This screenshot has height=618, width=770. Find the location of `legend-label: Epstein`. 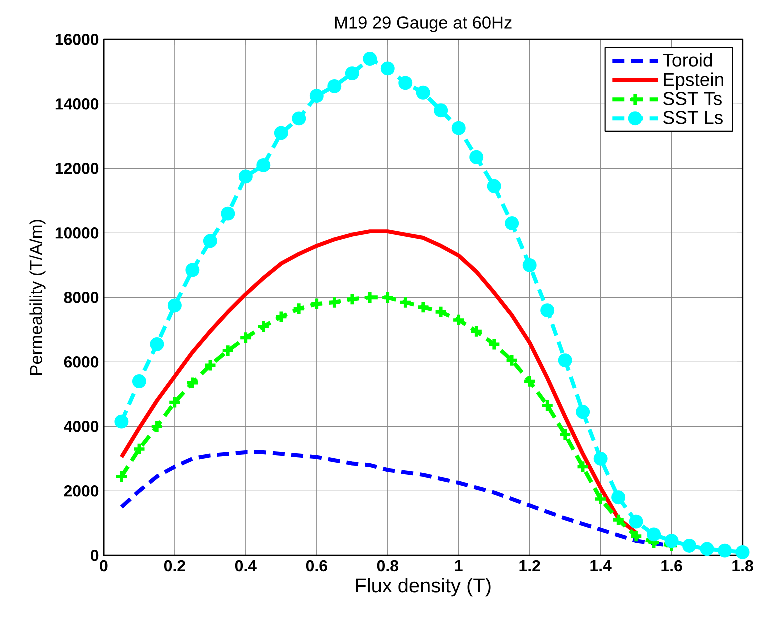

legend-label: Epstein is located at coordinates (694, 81).